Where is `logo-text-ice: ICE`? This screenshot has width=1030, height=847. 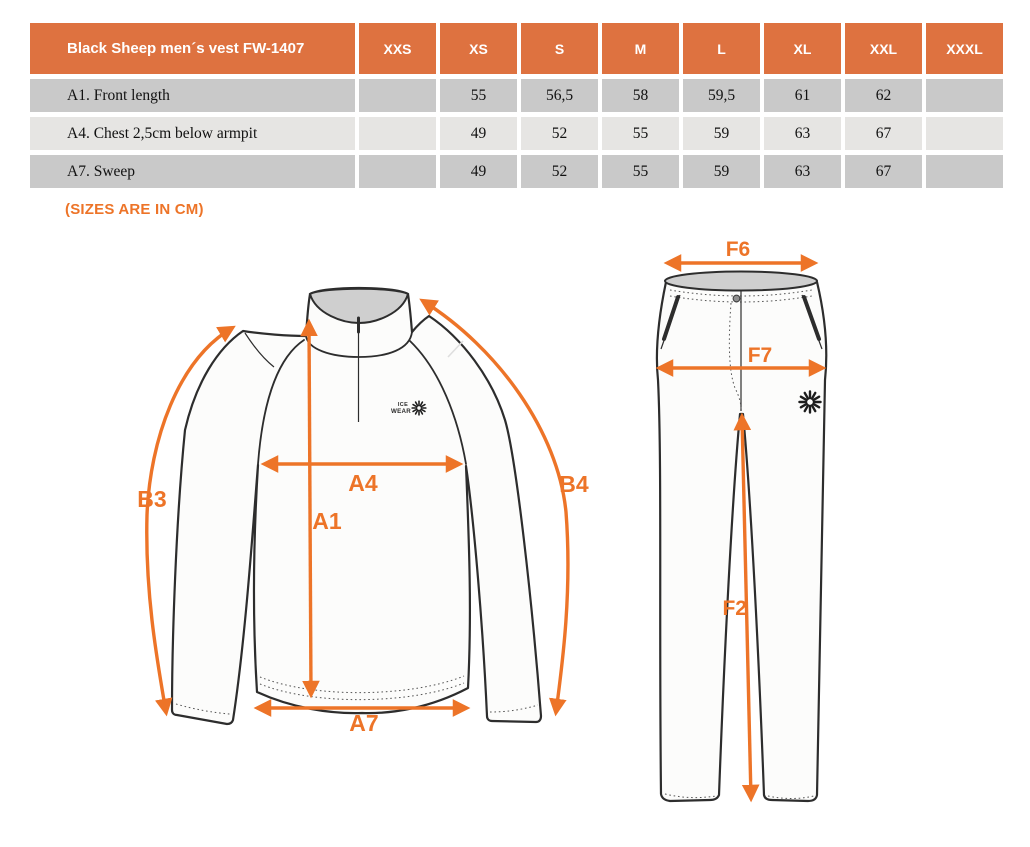 logo-text-ice: ICE is located at coordinates (403, 405).